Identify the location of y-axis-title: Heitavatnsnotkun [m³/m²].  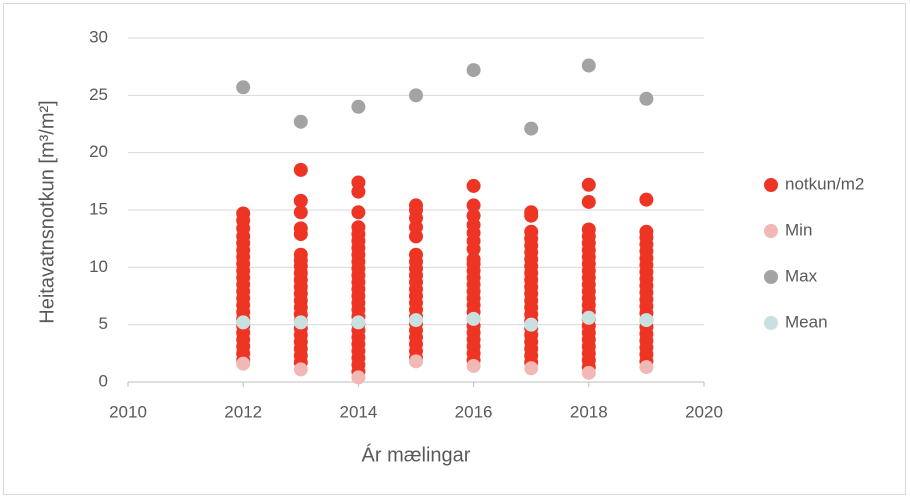
(47, 211).